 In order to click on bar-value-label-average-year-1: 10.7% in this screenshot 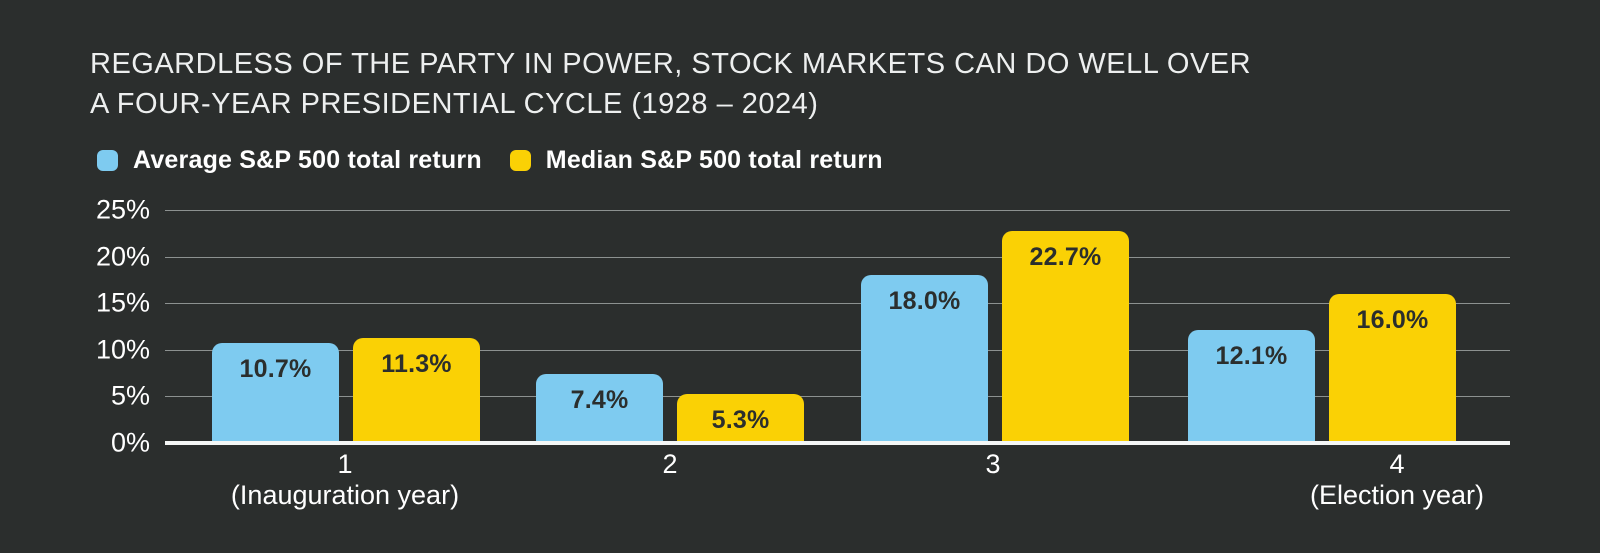, I will do `click(275, 369)`.